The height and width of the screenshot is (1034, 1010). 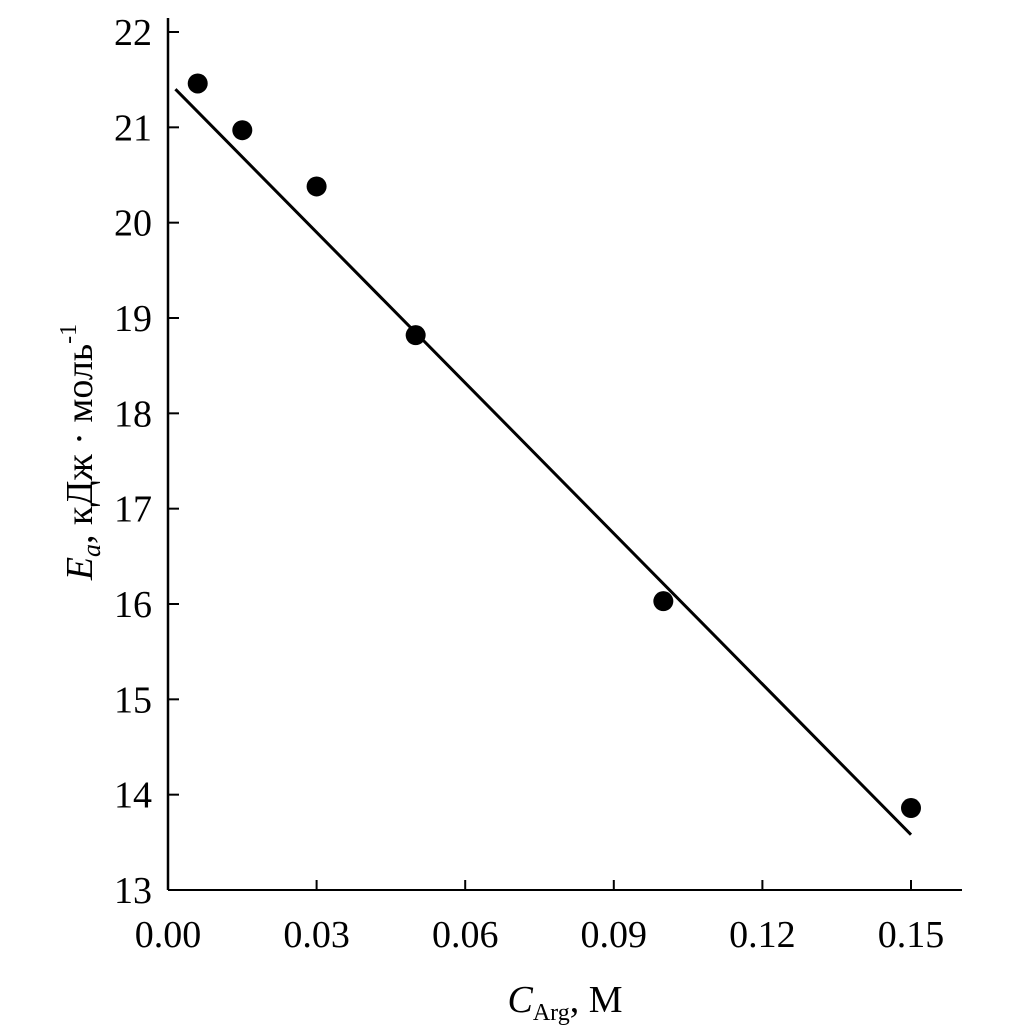 I want to click on x-label-unit: , M, so click(x=596, y=1000).